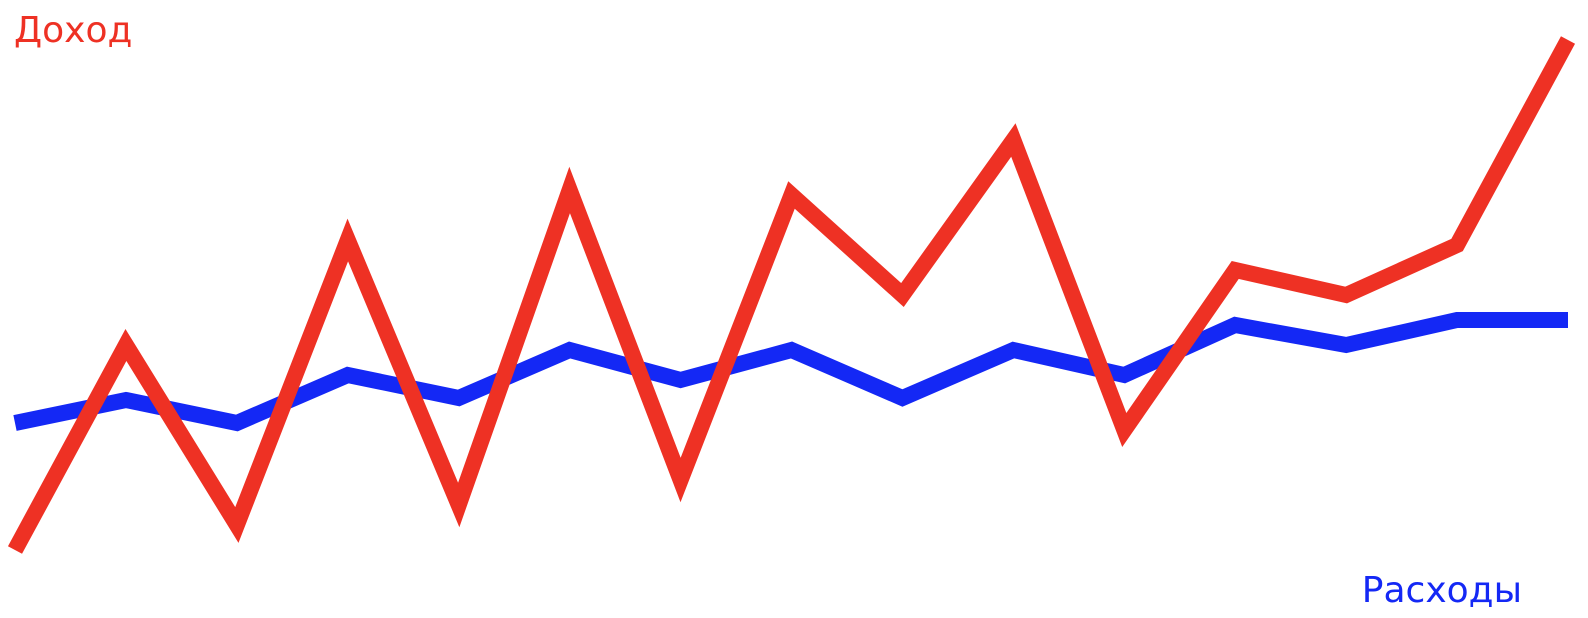 The width and height of the screenshot is (1588, 618). I want to click on legend-label: Расходы, so click(1442, 590).